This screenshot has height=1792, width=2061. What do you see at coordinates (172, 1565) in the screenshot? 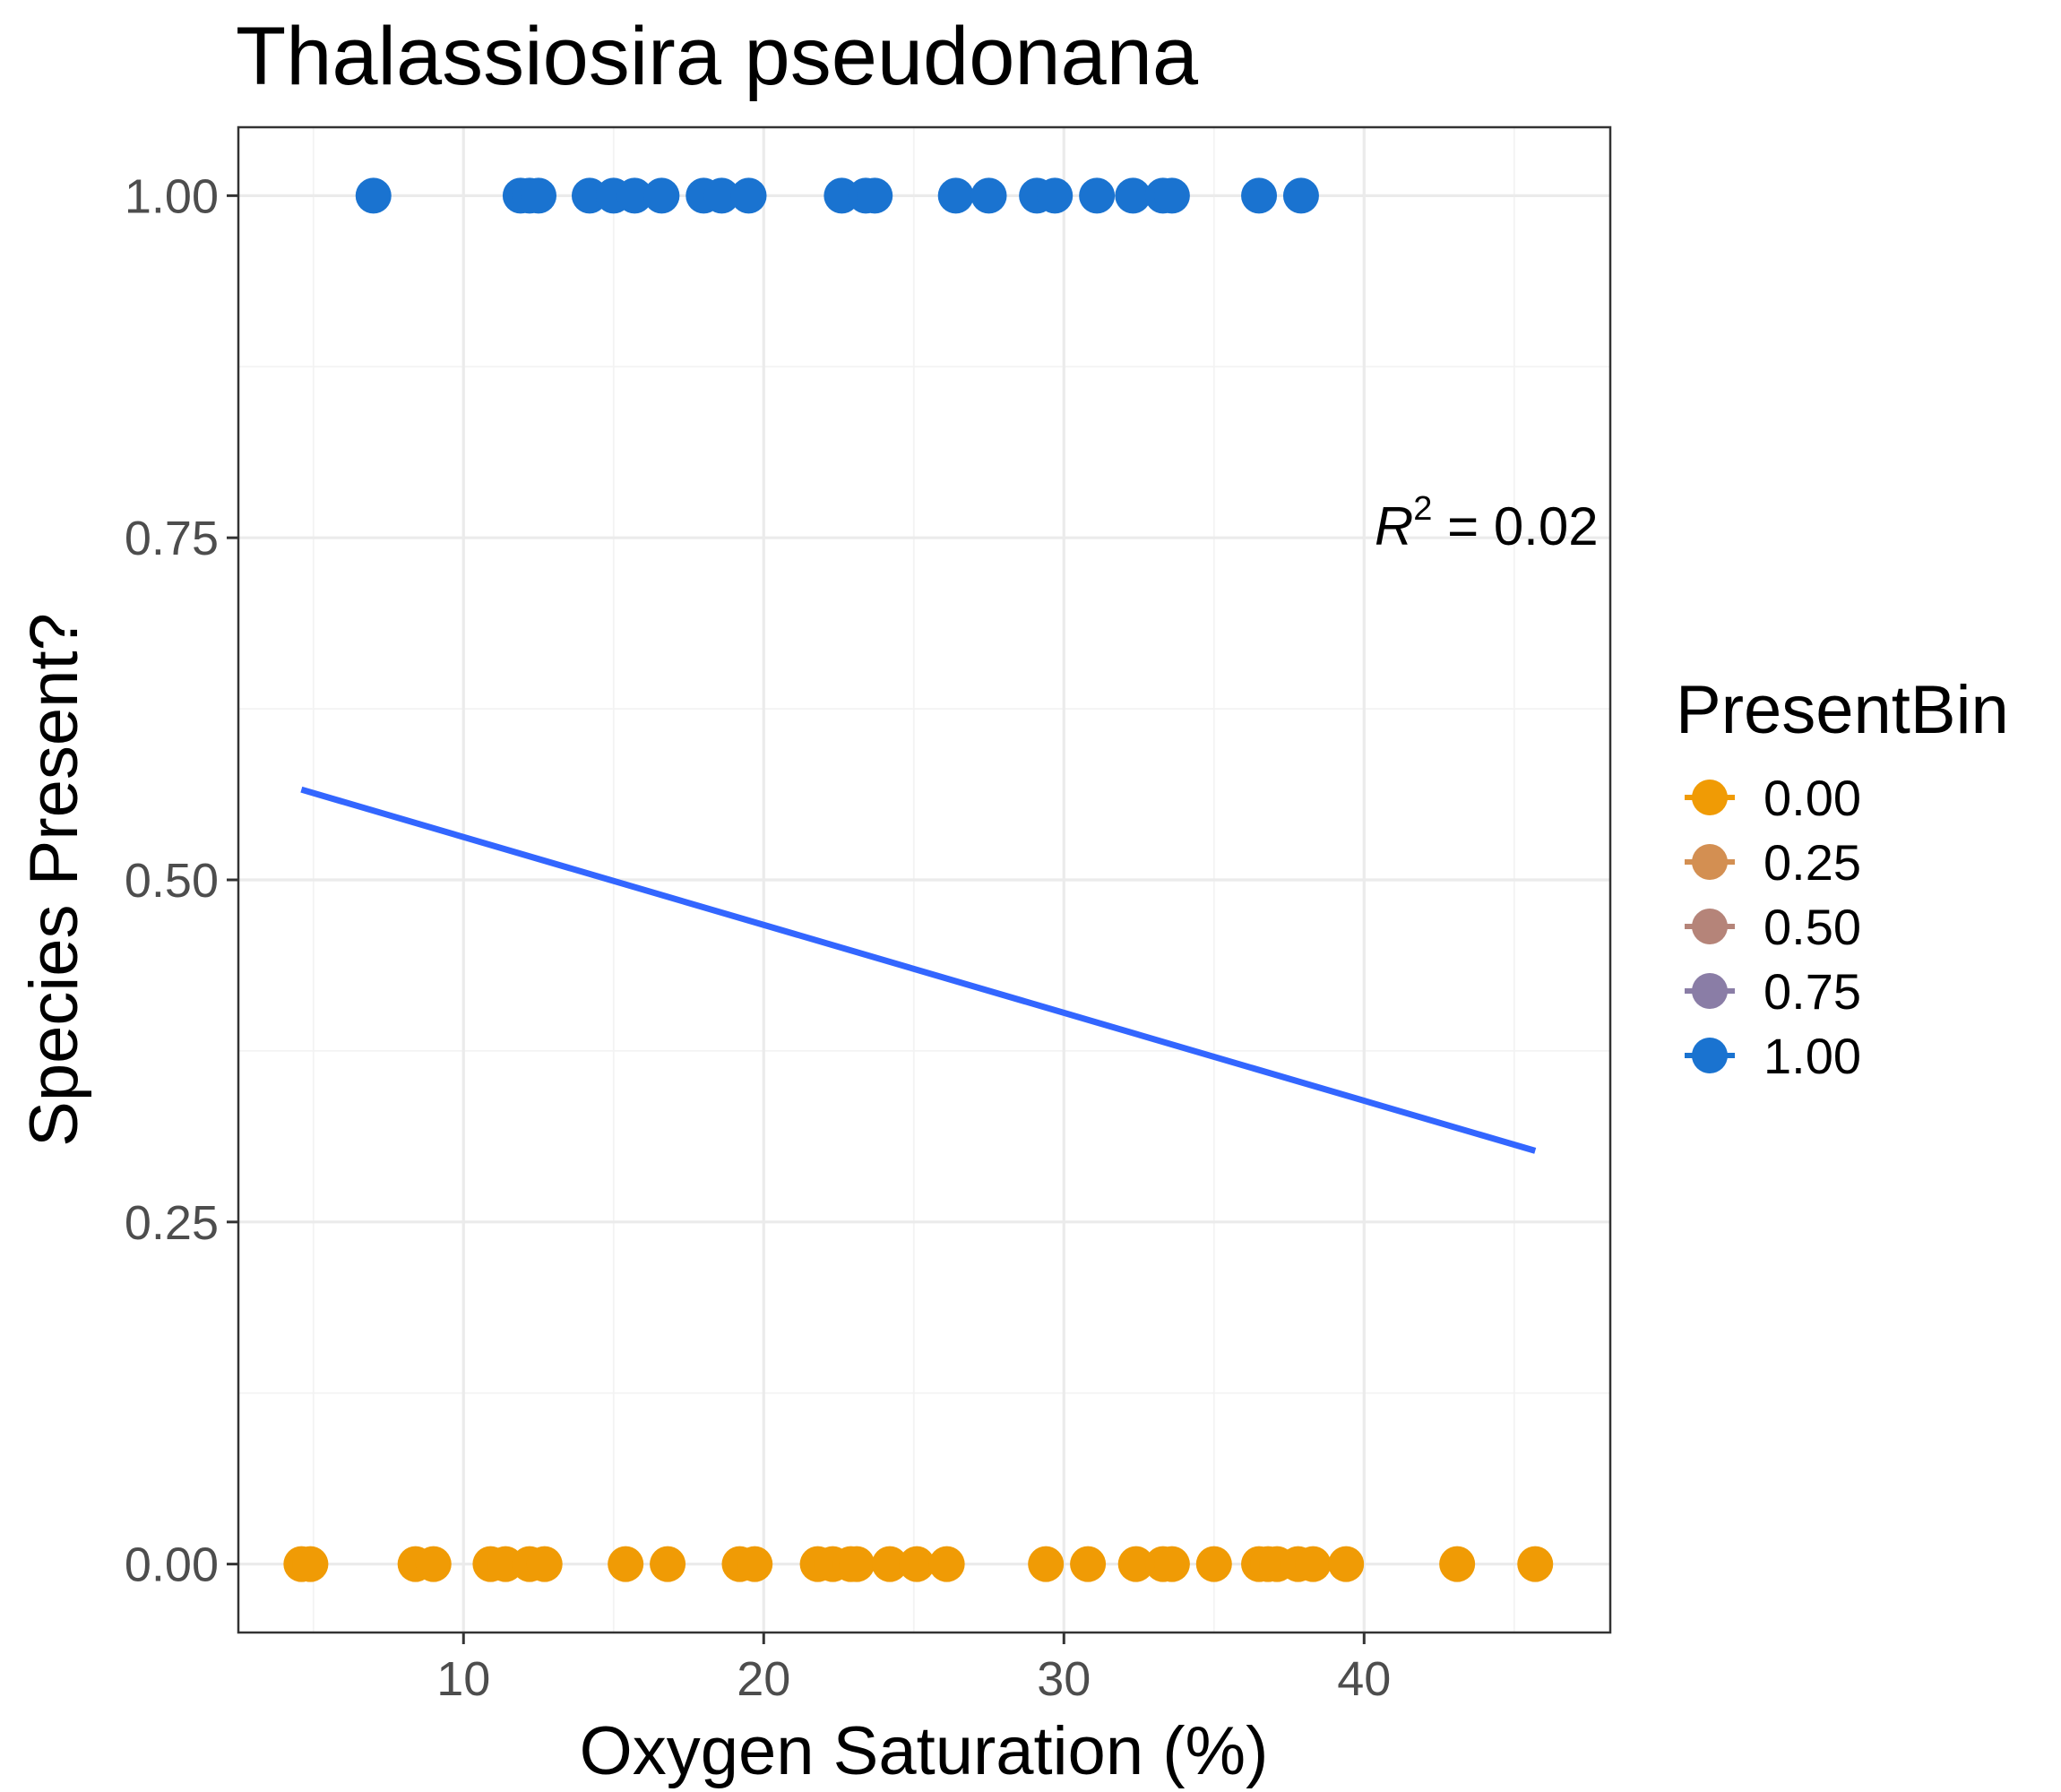
I see `y-tick-label: 0.00` at bounding box center [172, 1565].